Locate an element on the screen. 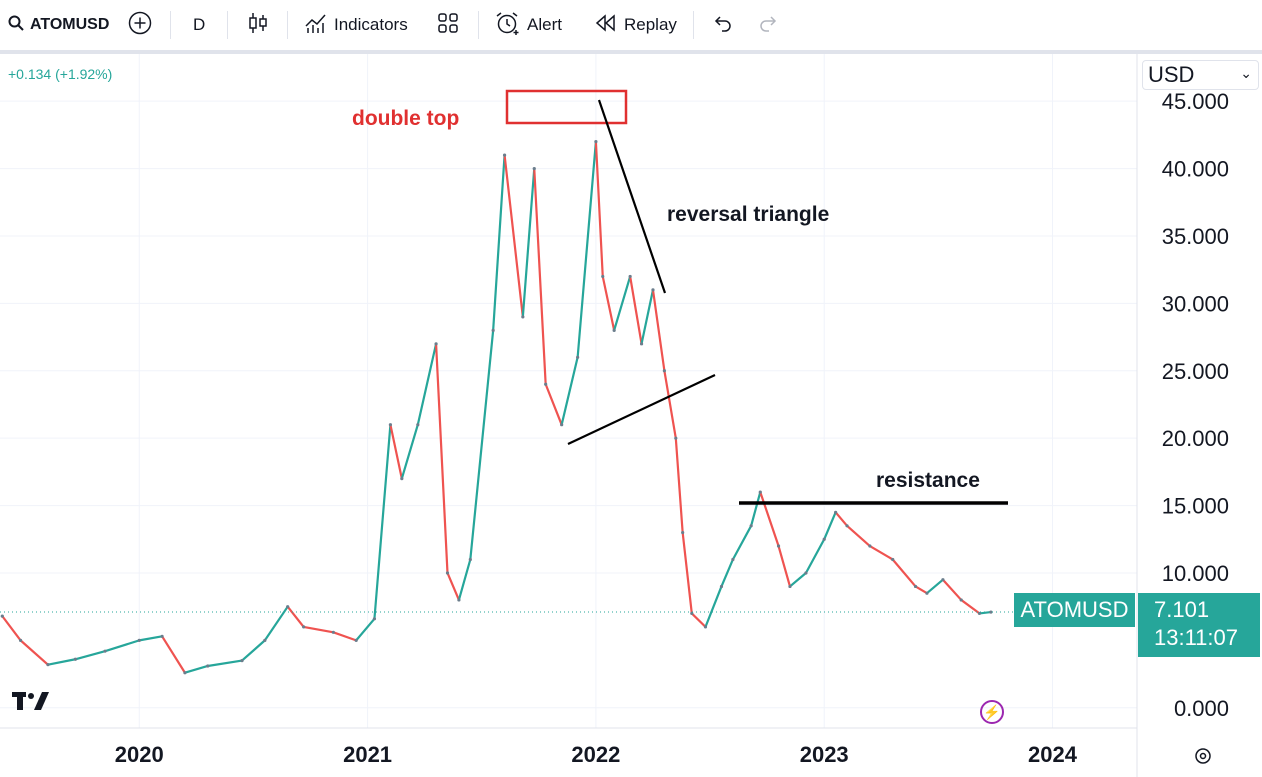 Image resolution: width=1262 pixels, height=777 pixels. reversal-triangle-label: reversal triangle is located at coordinates (748, 214).